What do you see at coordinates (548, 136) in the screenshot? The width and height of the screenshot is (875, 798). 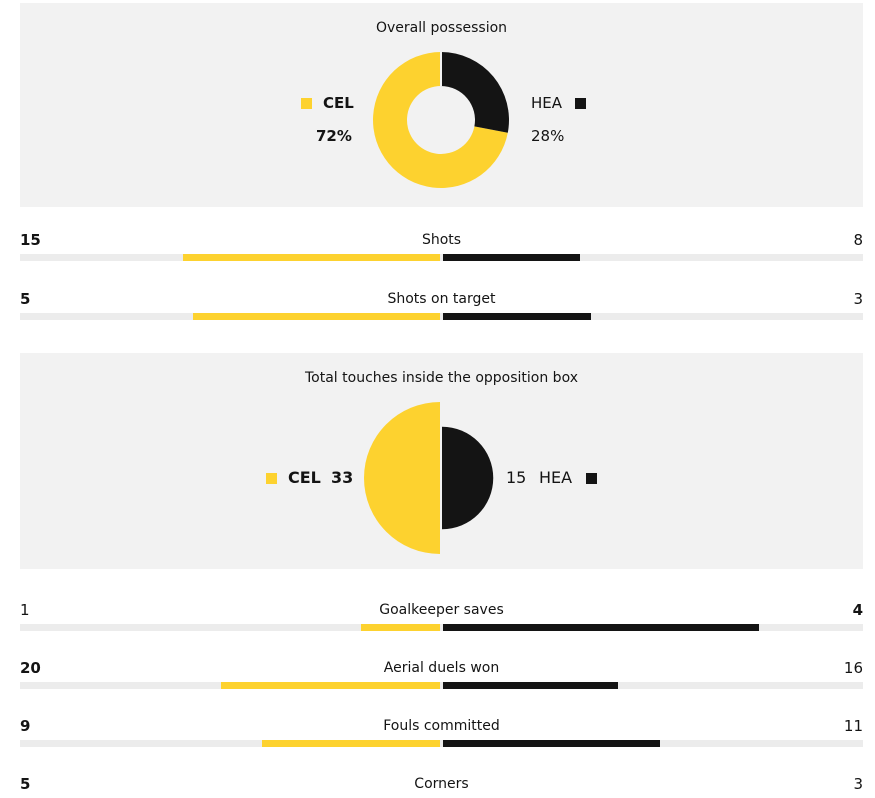 I see `possession-away-pct: 28%` at bounding box center [548, 136].